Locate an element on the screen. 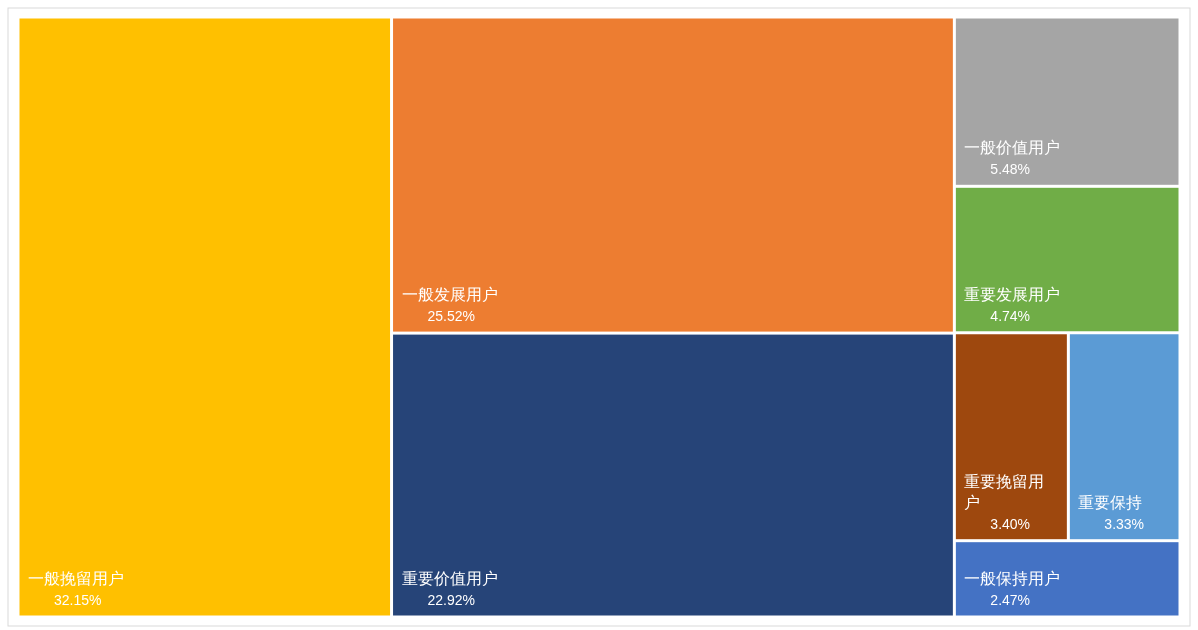 Image resolution: width=1198 pixels, height=630 pixels. data-label: 22.92% is located at coordinates (451, 600).